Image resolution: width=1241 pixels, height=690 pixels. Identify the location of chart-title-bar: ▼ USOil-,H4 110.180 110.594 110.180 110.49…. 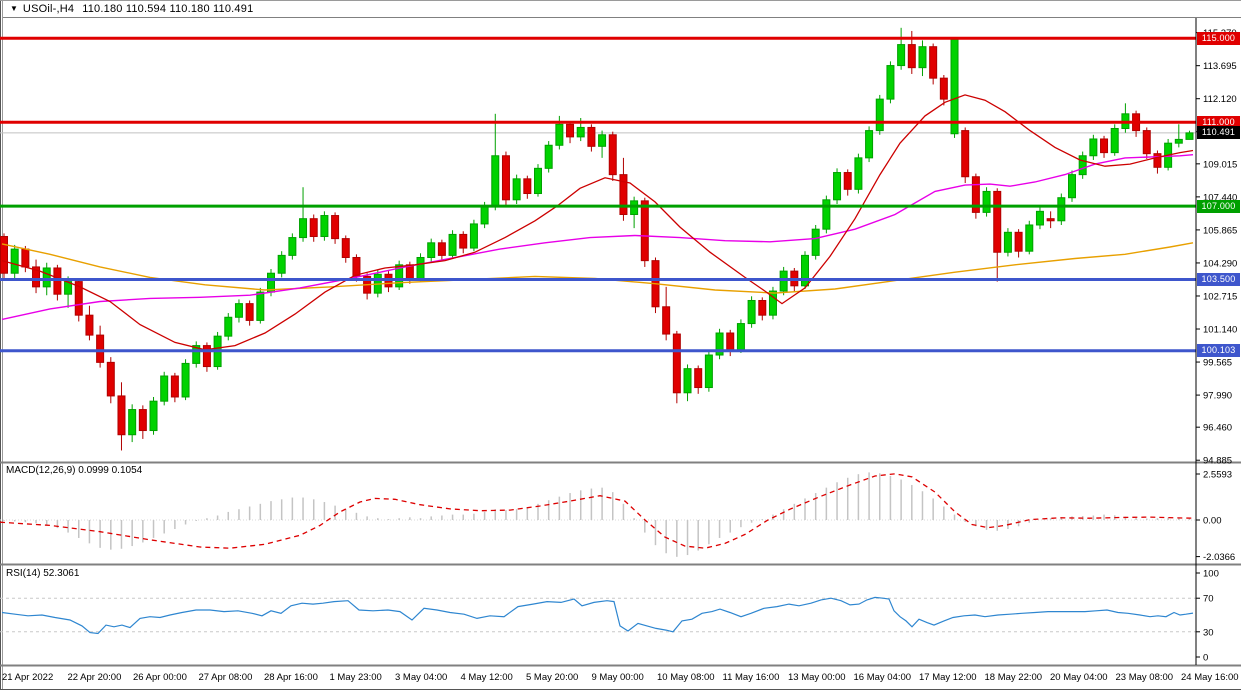
(622, 9).